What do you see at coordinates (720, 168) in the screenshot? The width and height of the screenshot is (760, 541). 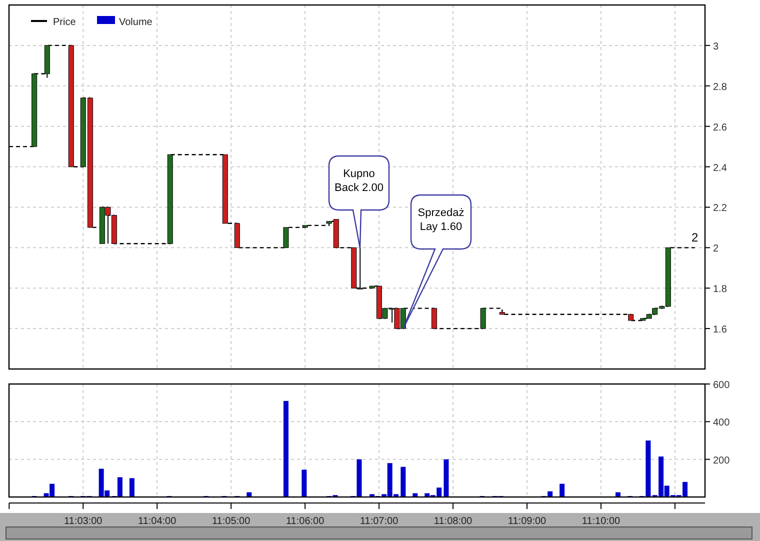 I see `y-tick-label: 2.4` at bounding box center [720, 168].